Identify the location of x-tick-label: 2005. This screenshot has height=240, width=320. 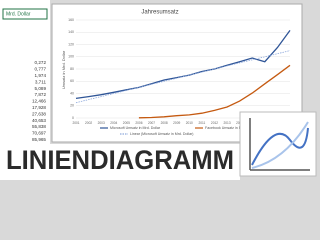
(126, 123).